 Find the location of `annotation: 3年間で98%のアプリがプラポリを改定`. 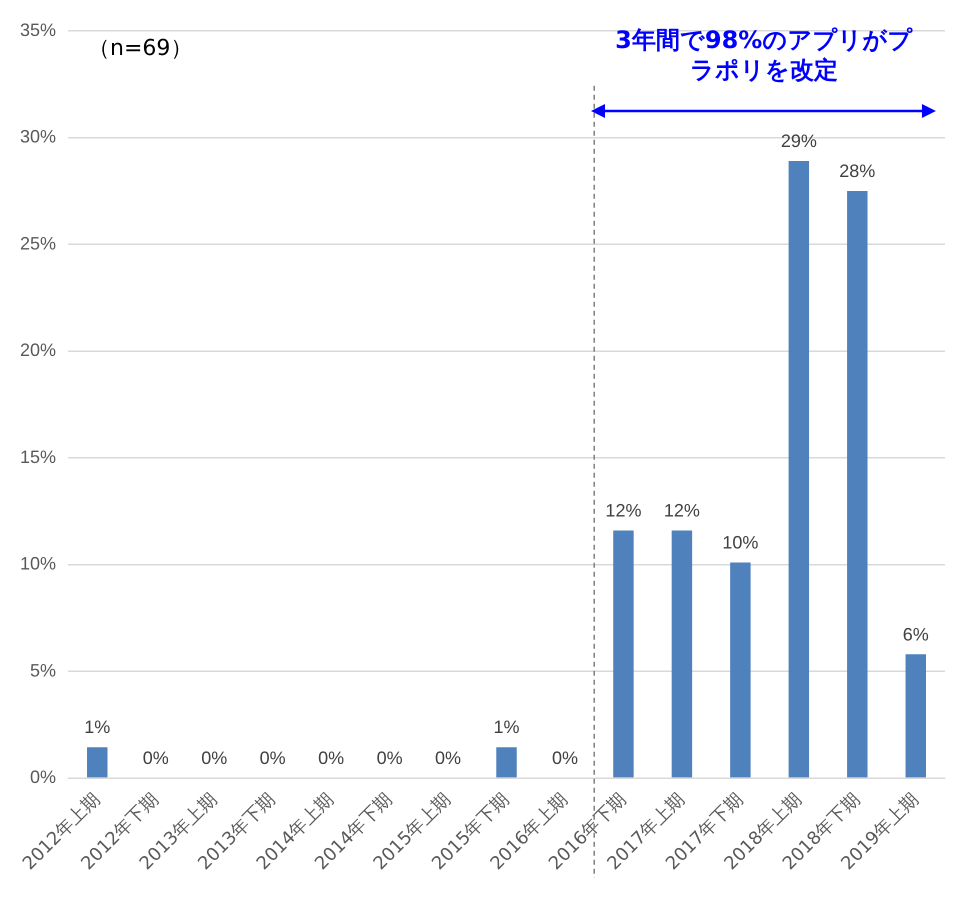

annotation: 3年間で98%のアプリがプラポリを改定 is located at coordinates (764, 54).